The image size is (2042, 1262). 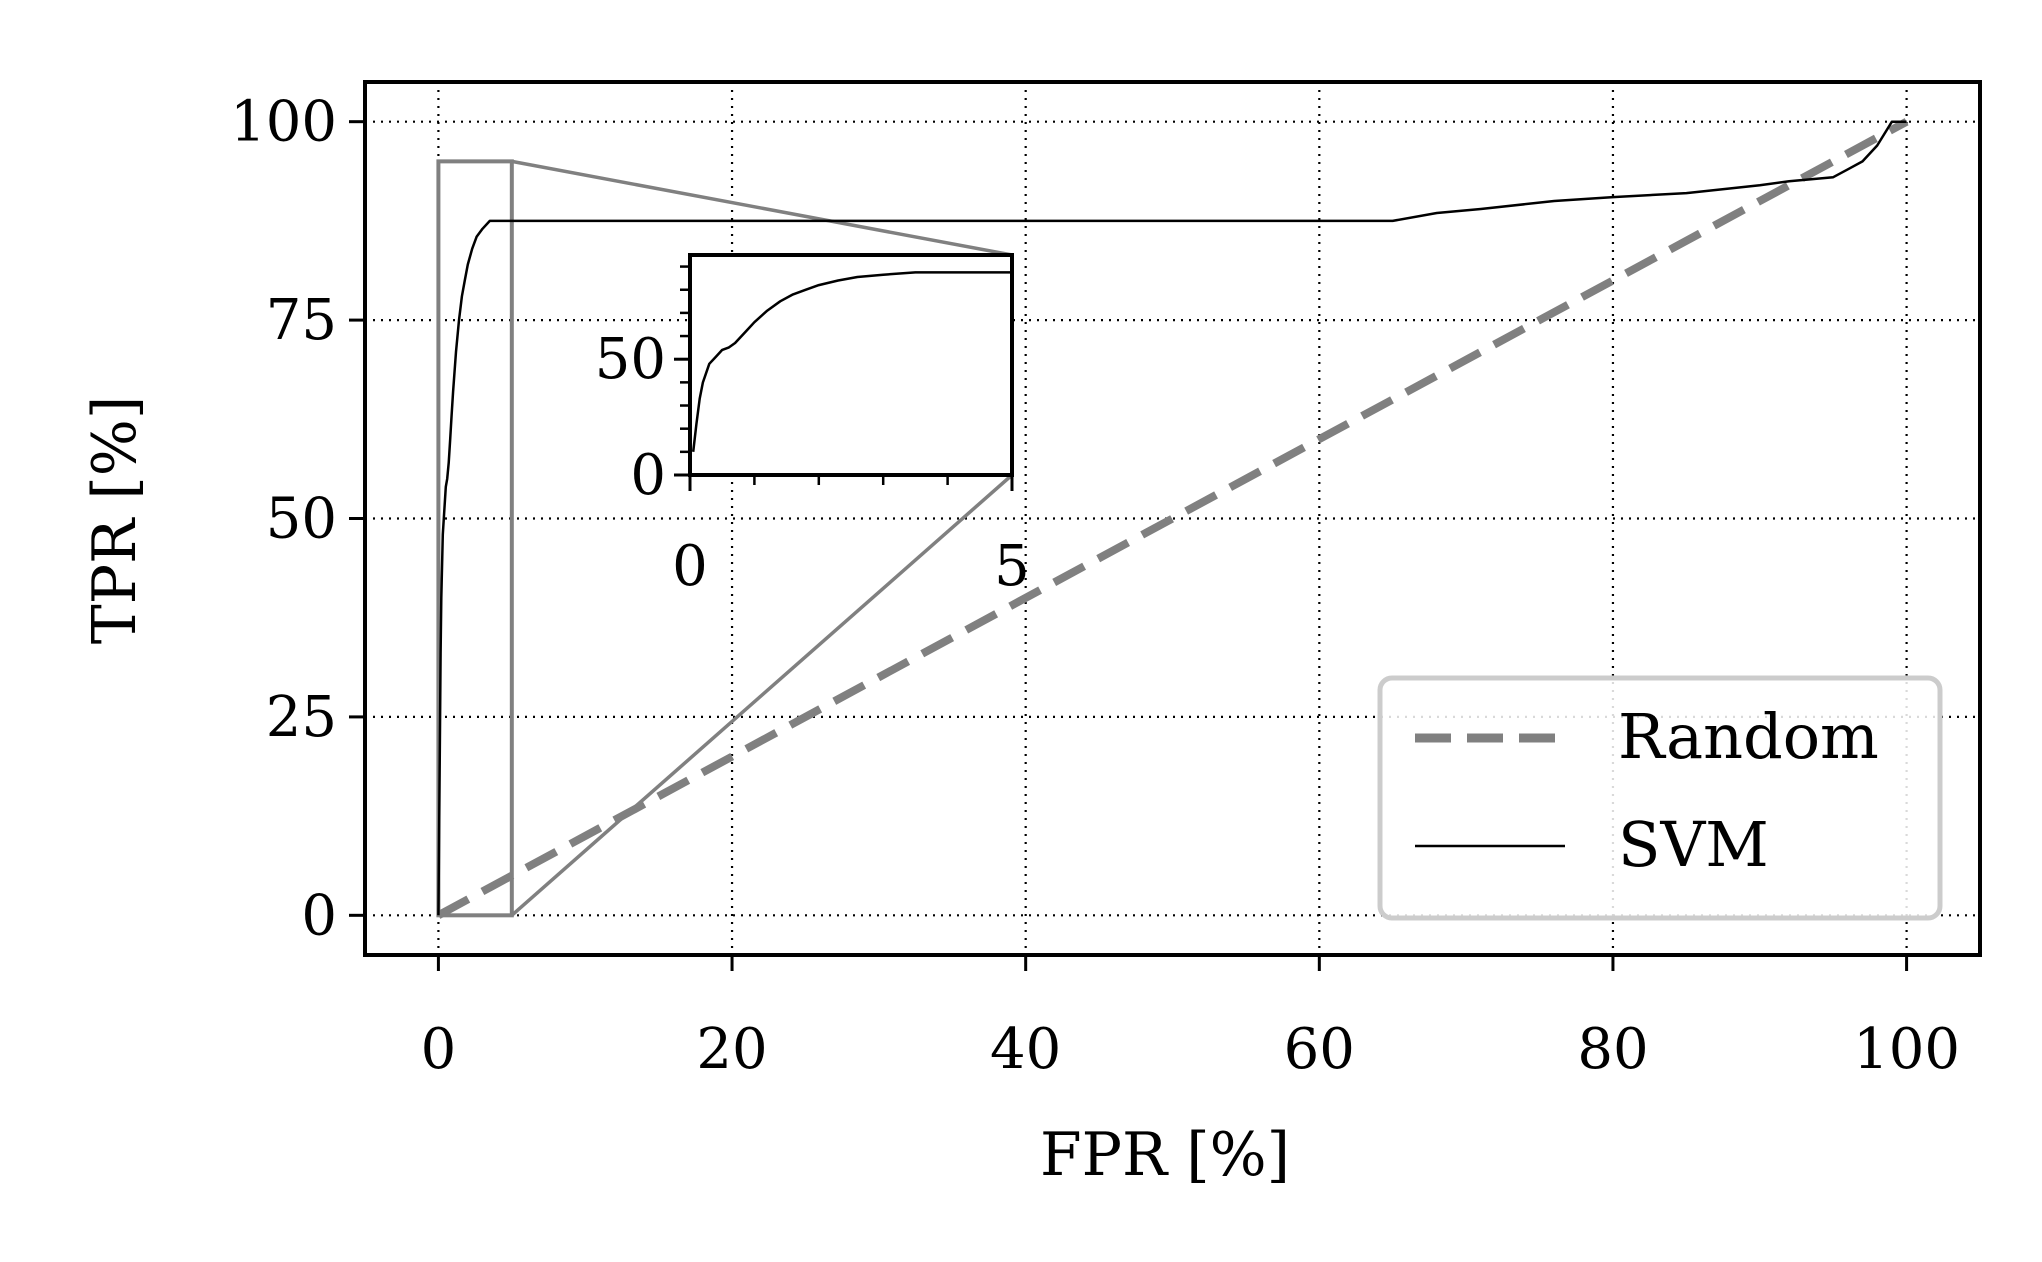 What do you see at coordinates (648, 475) in the screenshot?
I see `inset-y-tick-label: 0` at bounding box center [648, 475].